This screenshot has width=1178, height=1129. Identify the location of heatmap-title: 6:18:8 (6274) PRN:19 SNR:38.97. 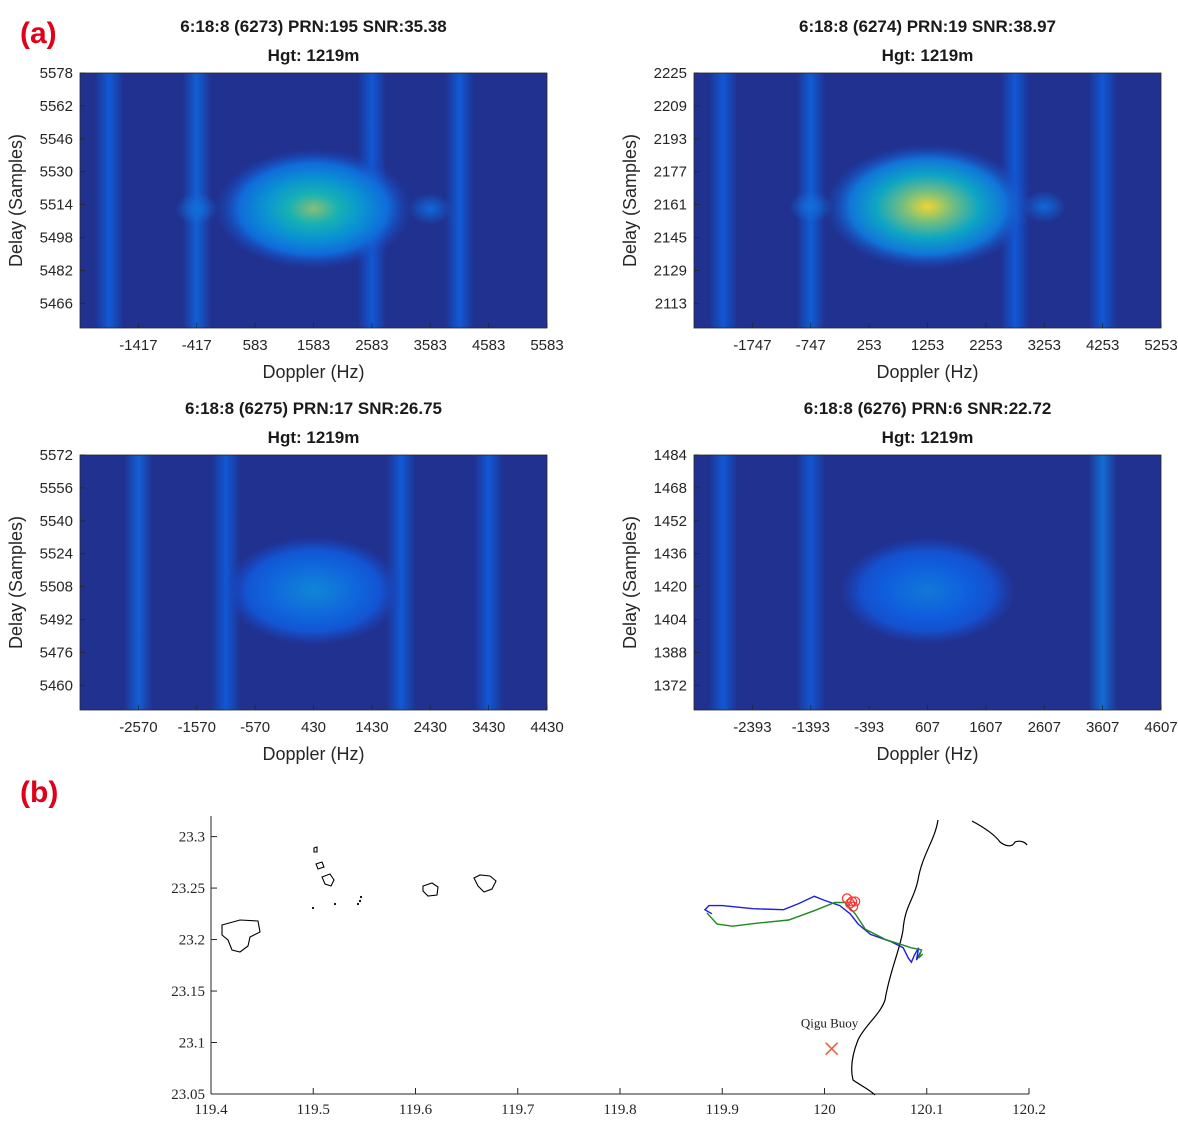
(927, 26).